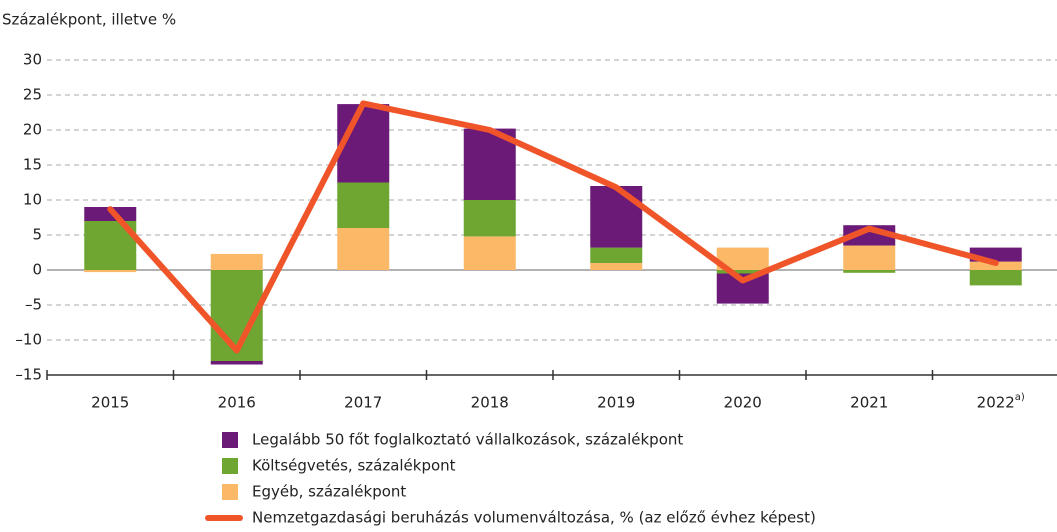 The height and width of the screenshot is (532, 1057). I want to click on legend-label: Költségvetés, százalékpont, so click(354, 466).